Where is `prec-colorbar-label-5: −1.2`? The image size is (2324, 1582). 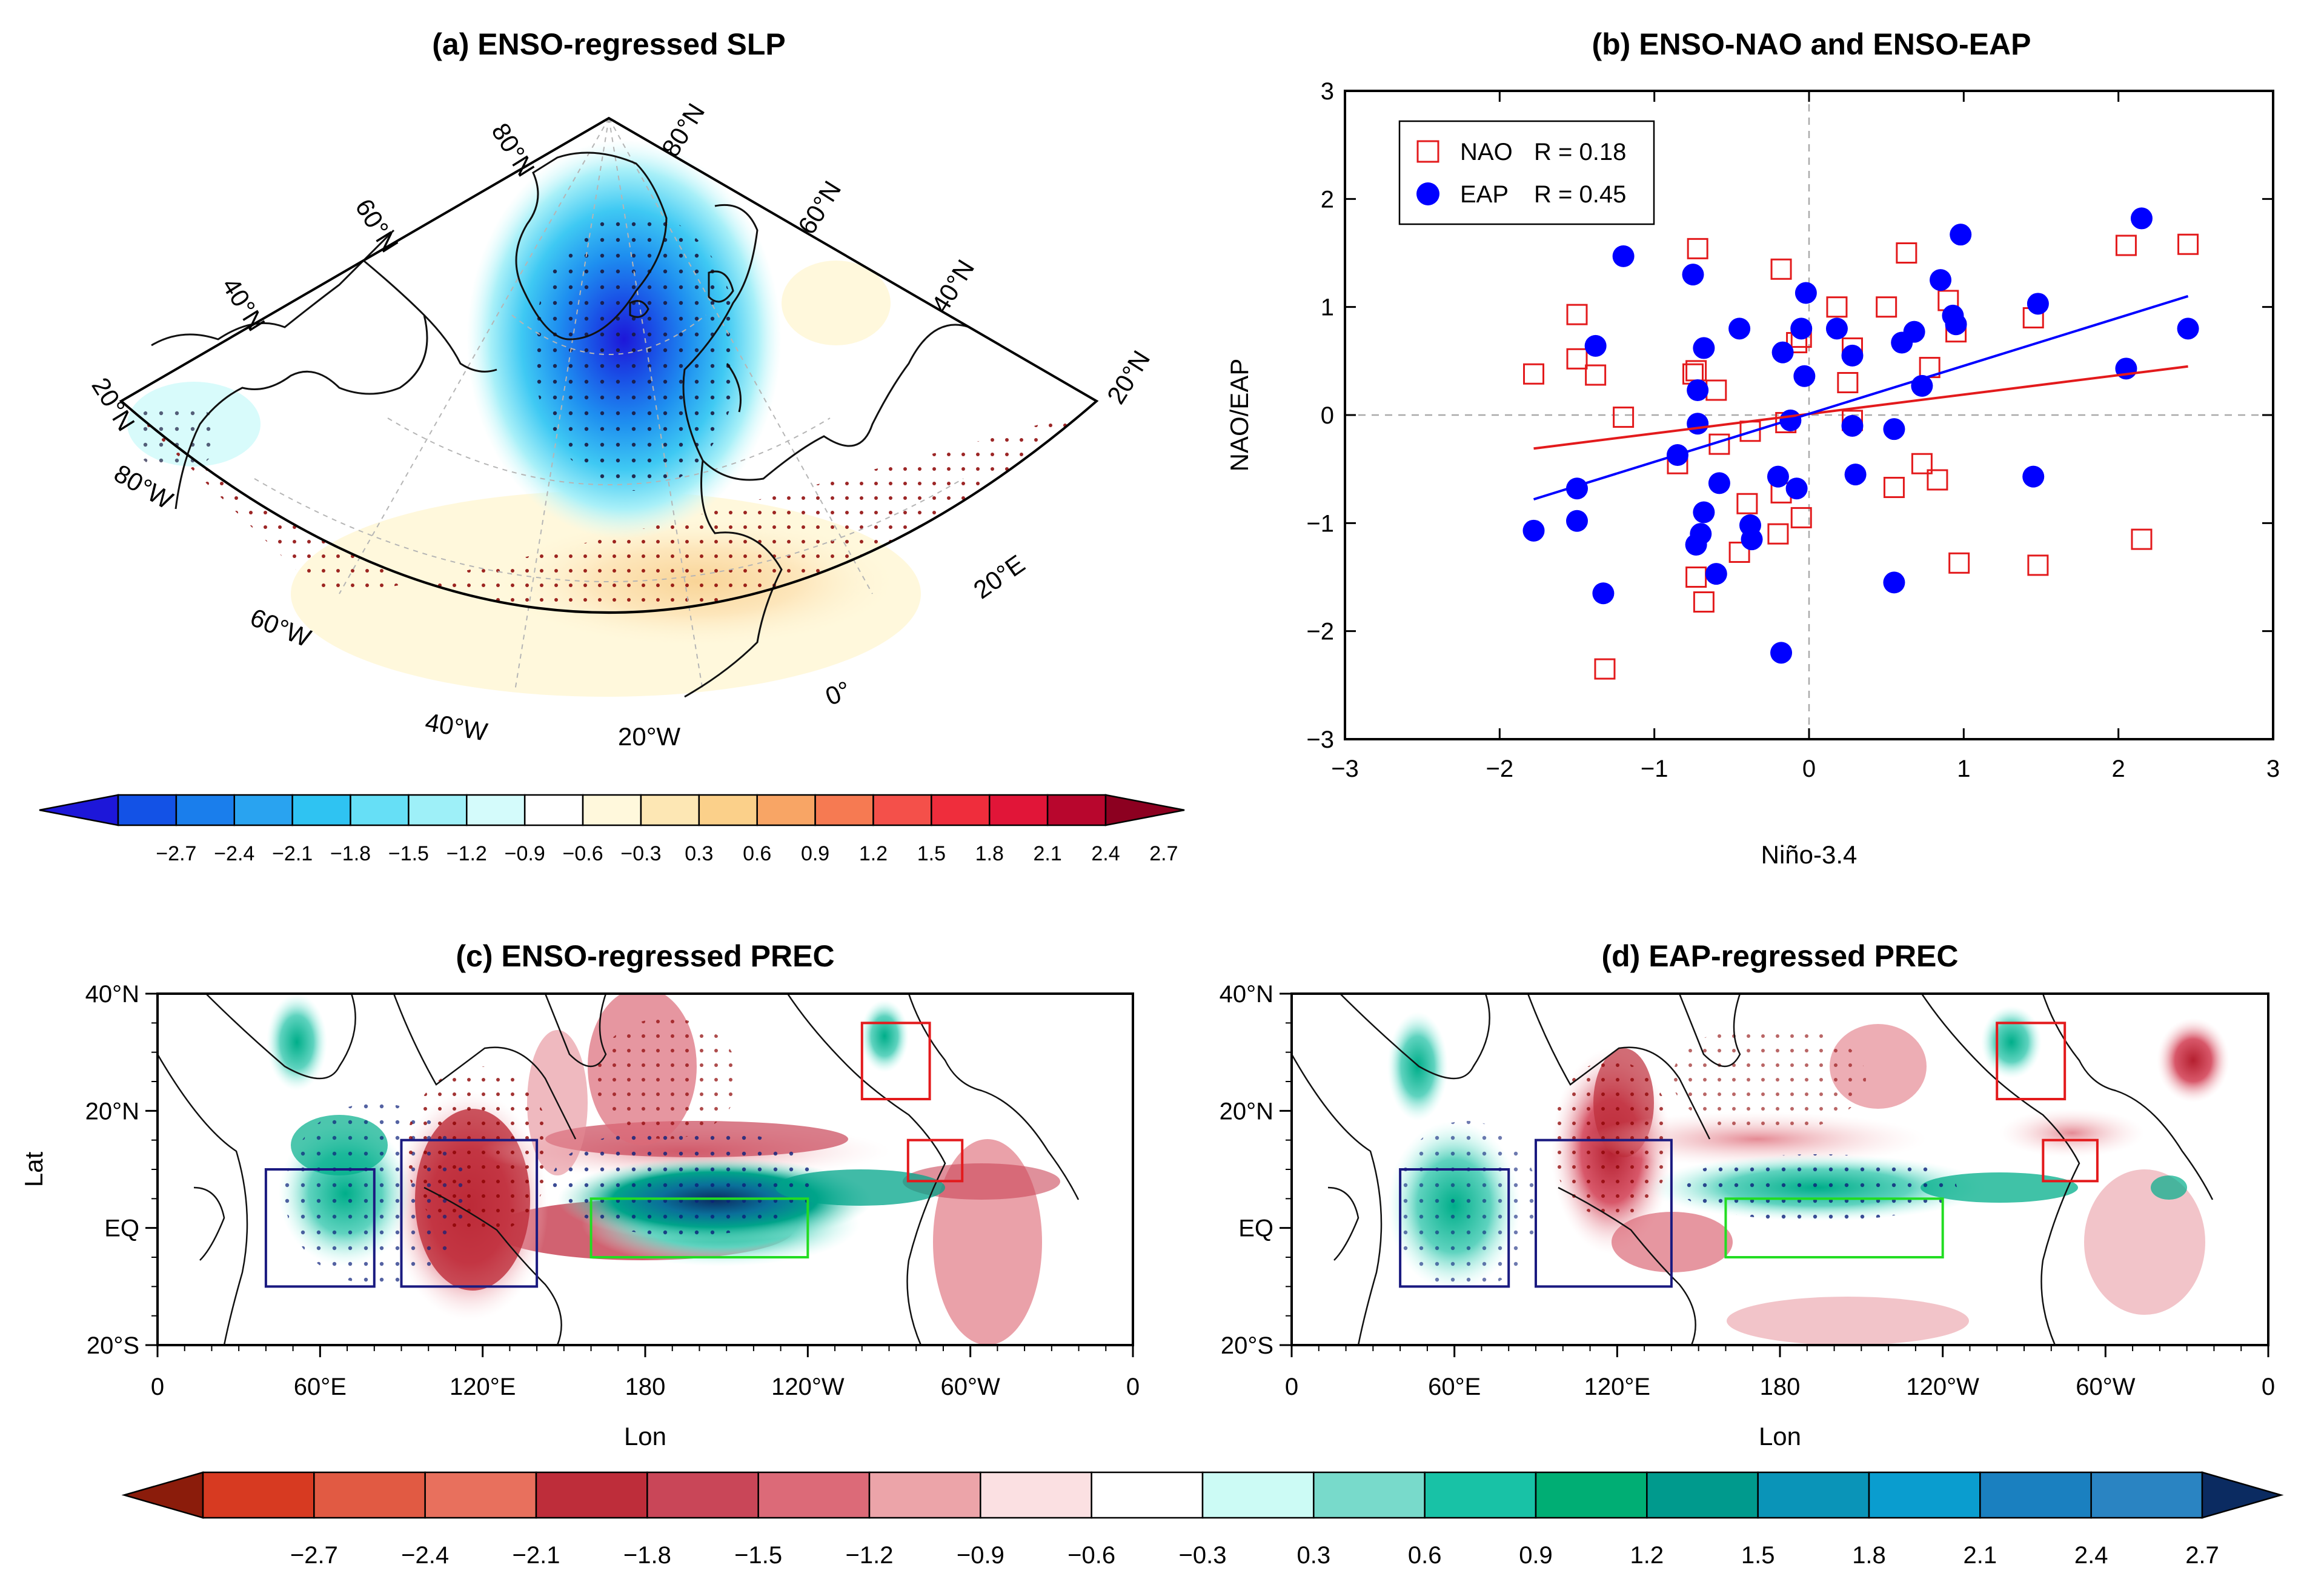
prec-colorbar-label-5: −1.2 is located at coordinates (870, 1555).